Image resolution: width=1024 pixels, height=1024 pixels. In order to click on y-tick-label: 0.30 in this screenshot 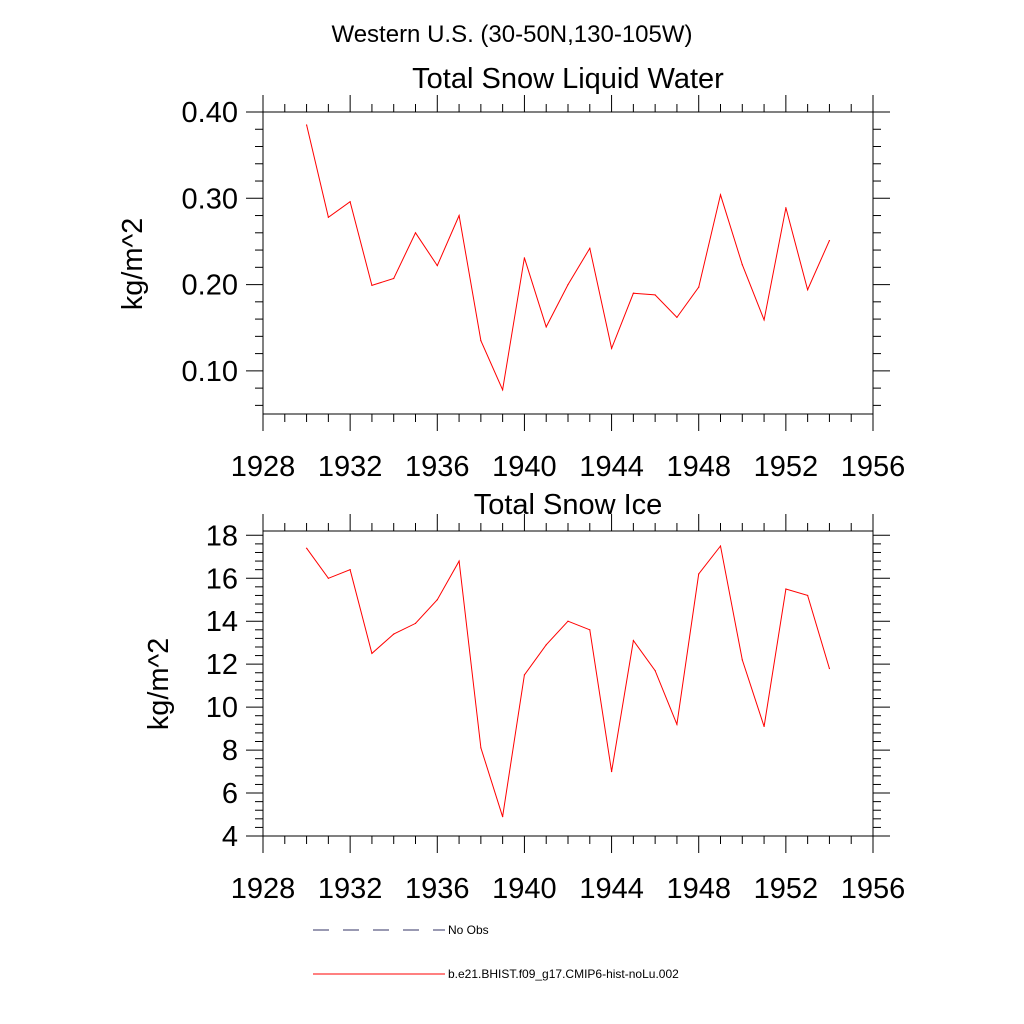, I will do `click(210, 199)`.